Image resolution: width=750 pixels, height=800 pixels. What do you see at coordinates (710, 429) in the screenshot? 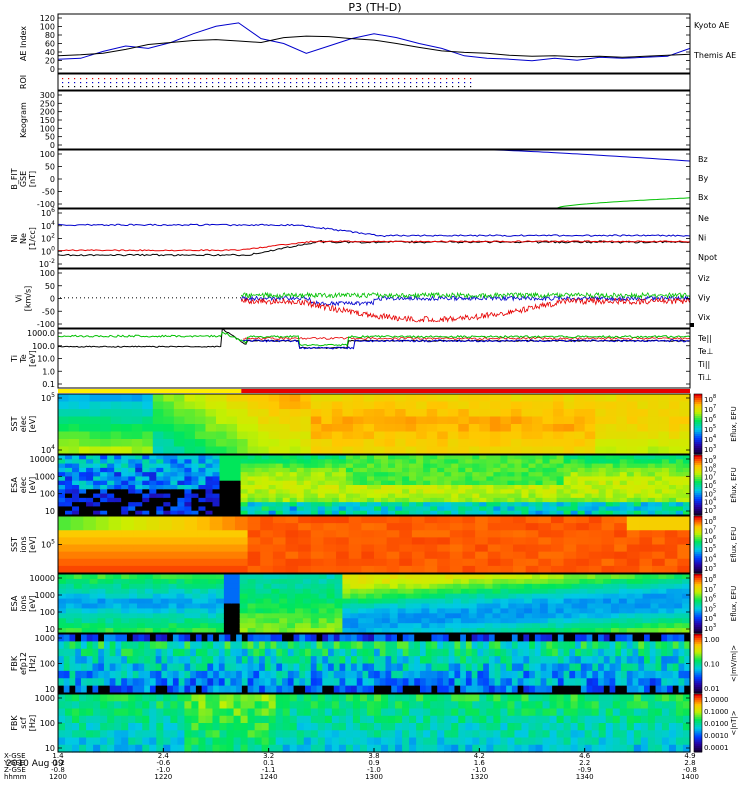
I see `colorbar-tick: 10⁵` at bounding box center [710, 429].